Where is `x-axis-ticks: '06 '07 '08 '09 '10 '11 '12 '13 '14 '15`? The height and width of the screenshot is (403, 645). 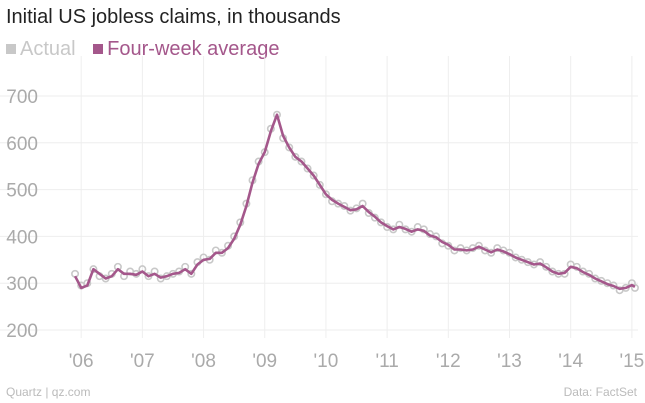
x-axis-ticks: '06 '07 '08 '09 '10 '11 '12 '13 '14 '15 is located at coordinates (356, 361).